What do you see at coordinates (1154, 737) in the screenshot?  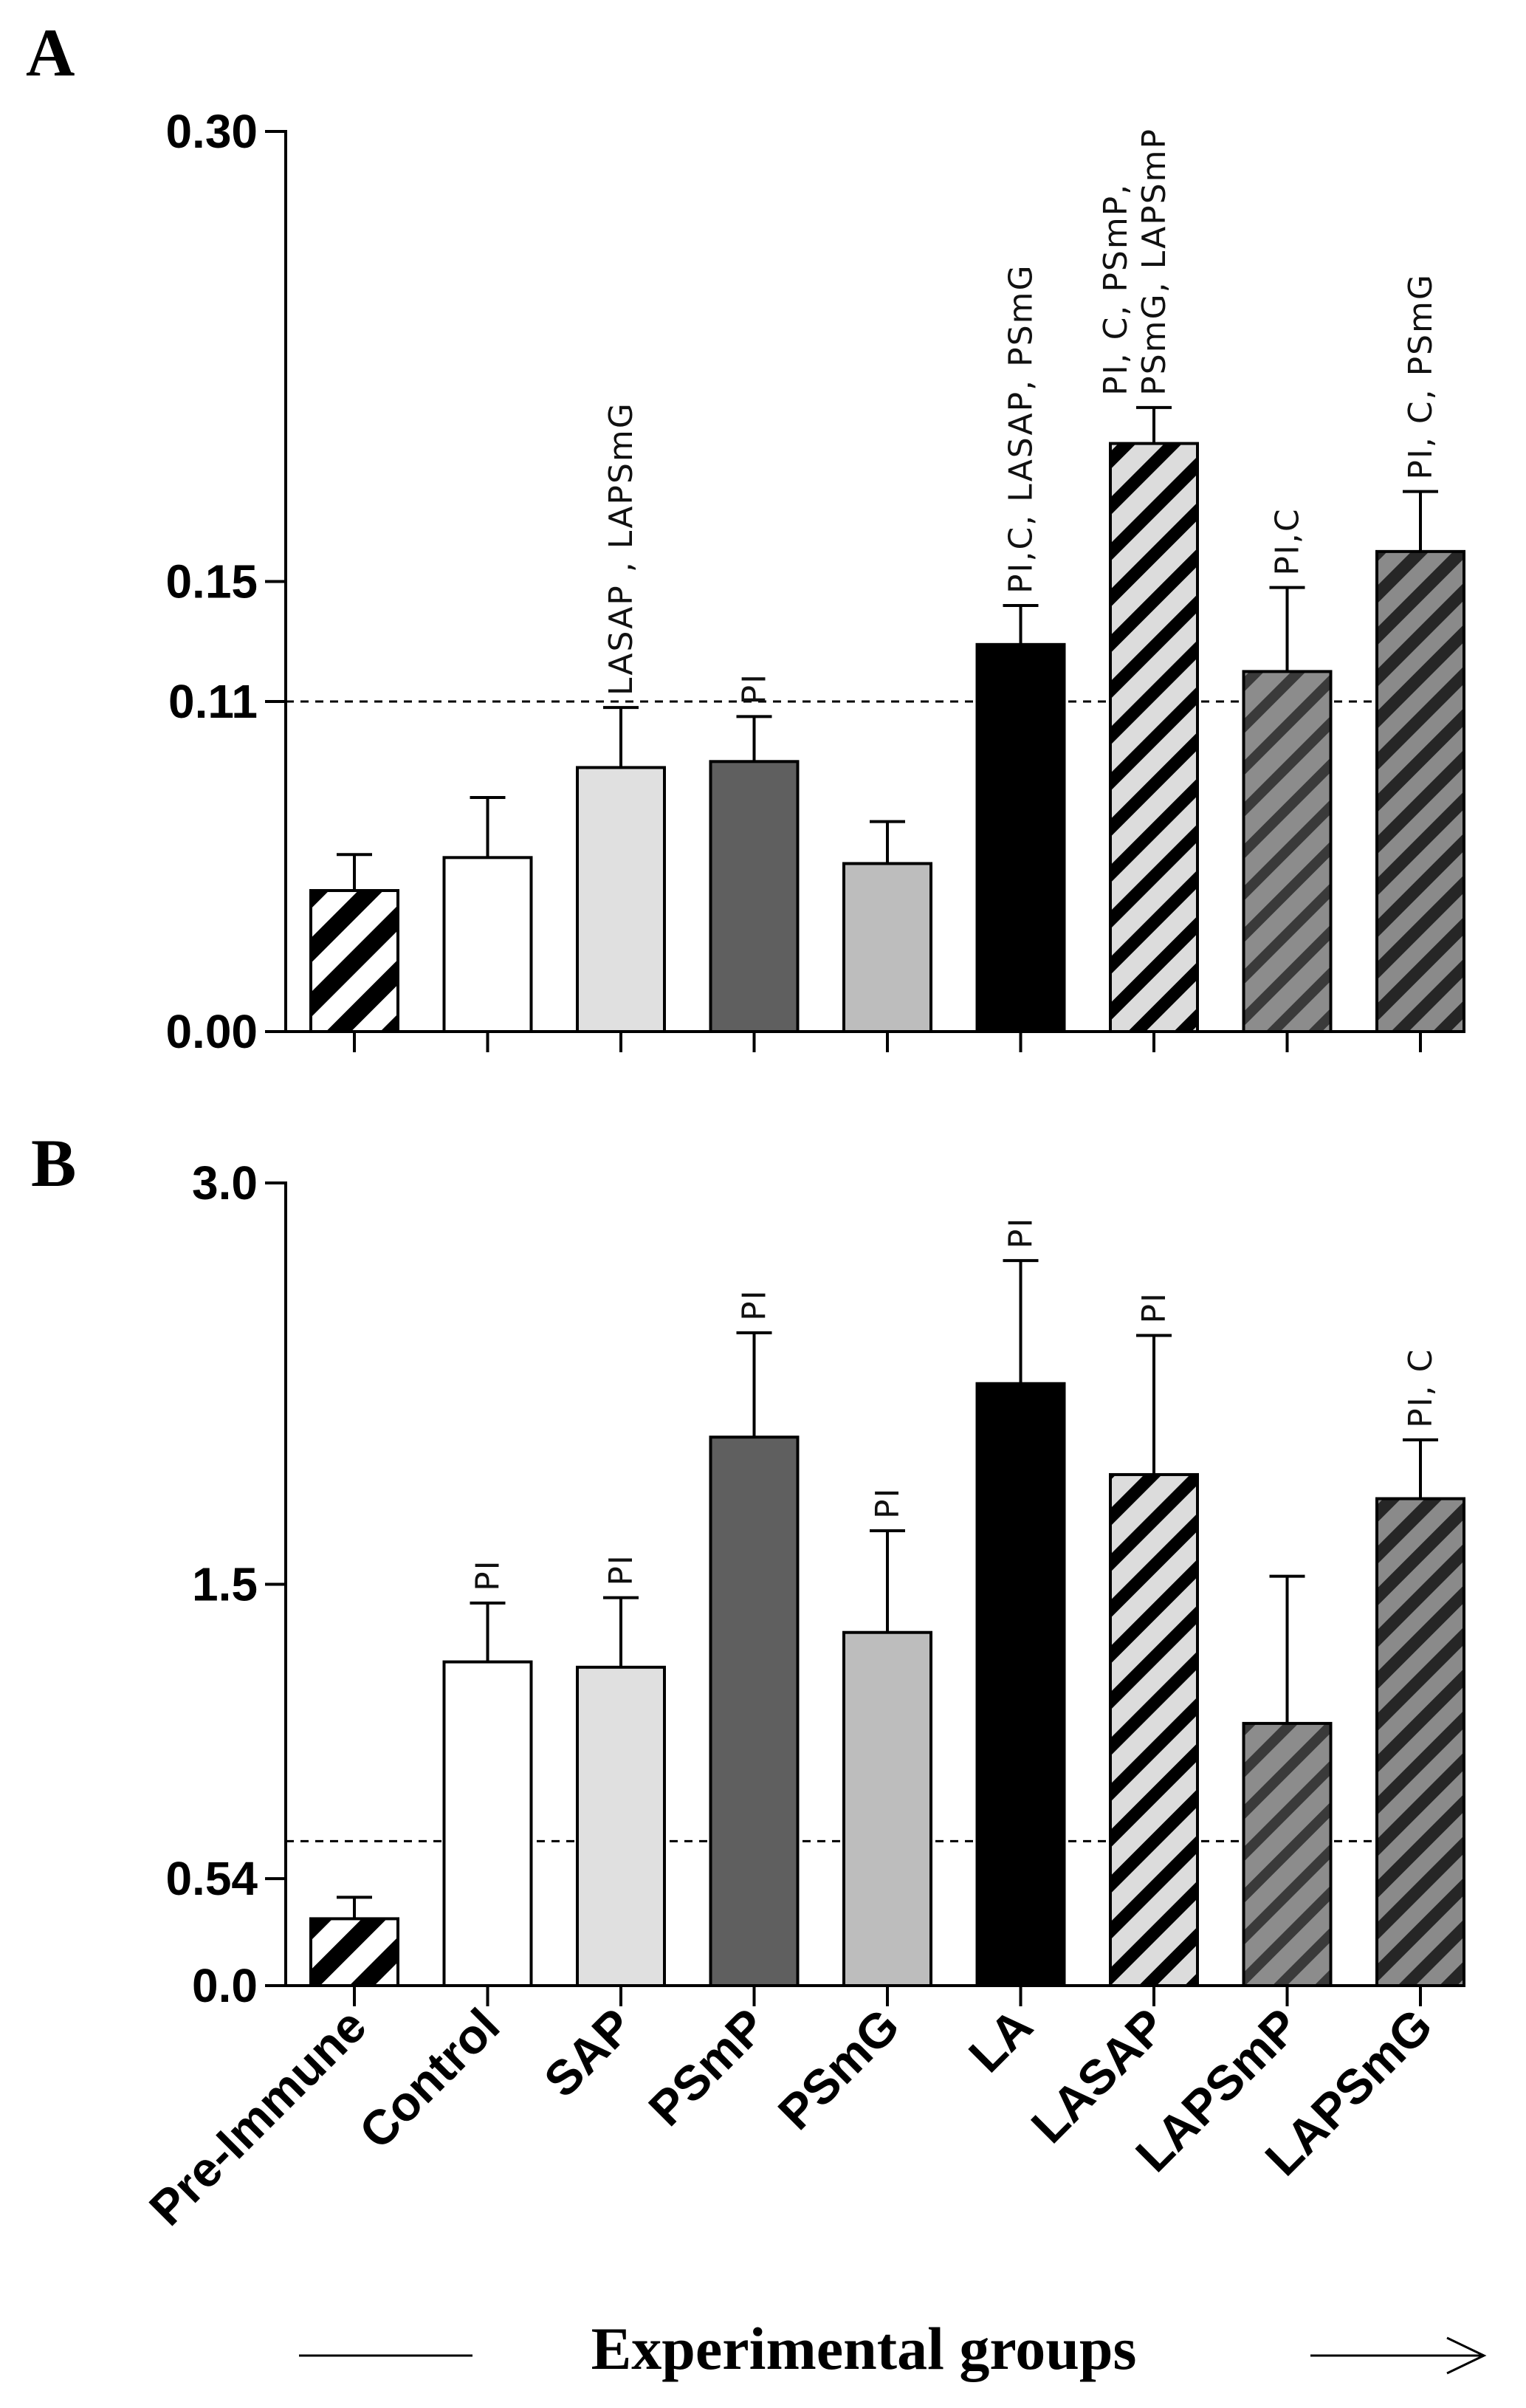 I see `bar-a-lasap` at bounding box center [1154, 737].